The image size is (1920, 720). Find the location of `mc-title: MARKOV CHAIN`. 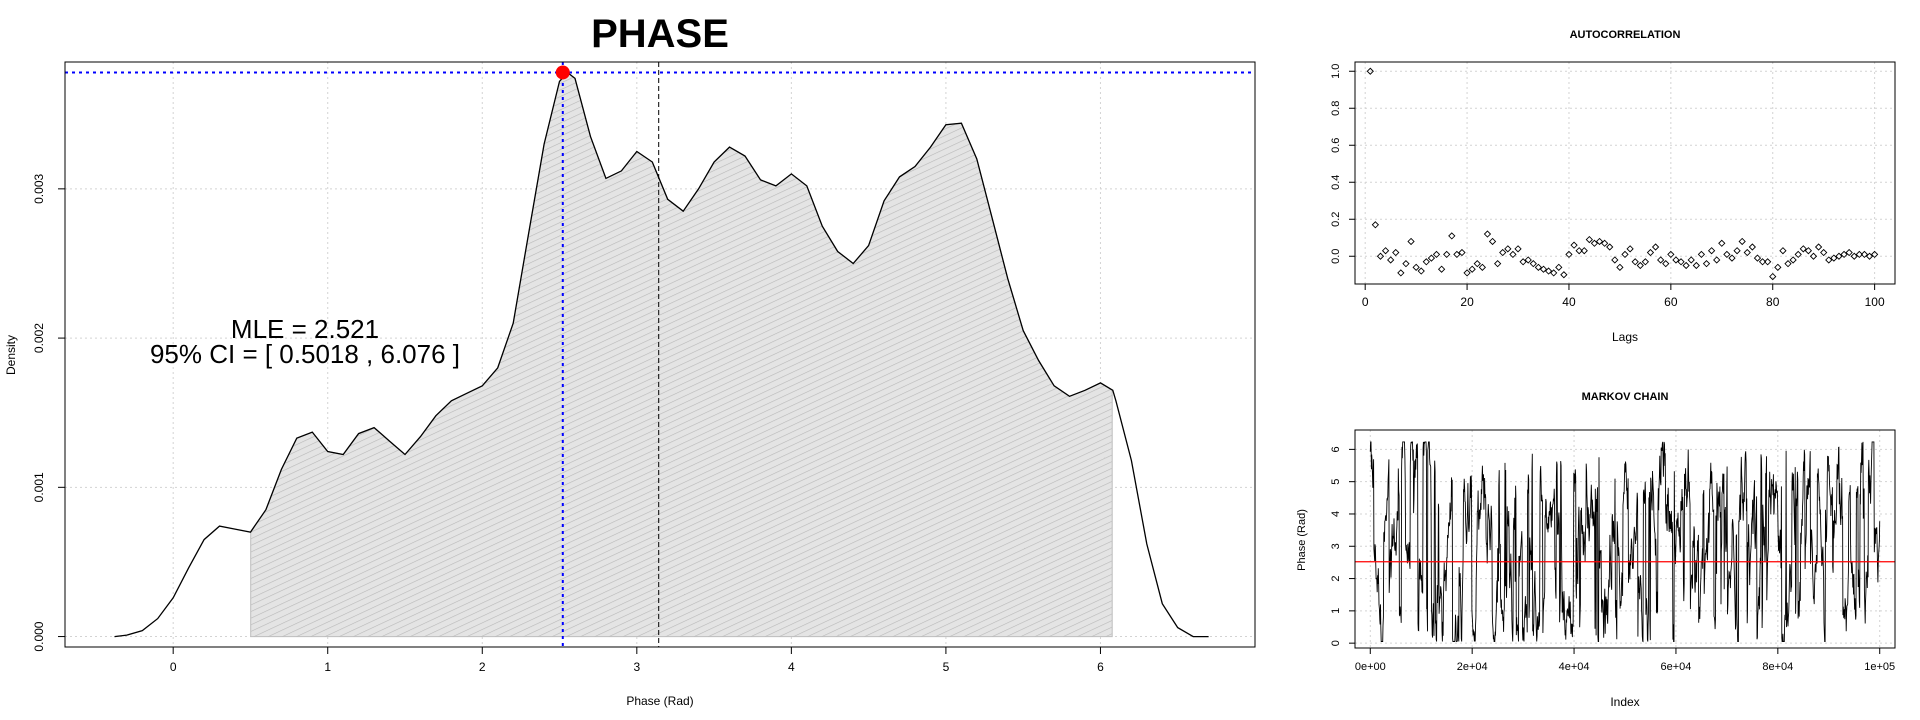

mc-title: MARKOV CHAIN is located at coordinates (1625, 397).